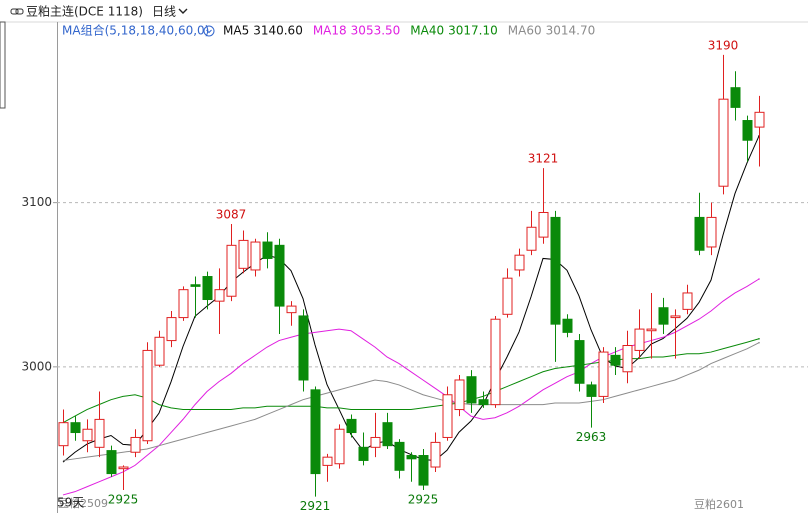  I want to click on days-label: 59天, so click(70, 503).